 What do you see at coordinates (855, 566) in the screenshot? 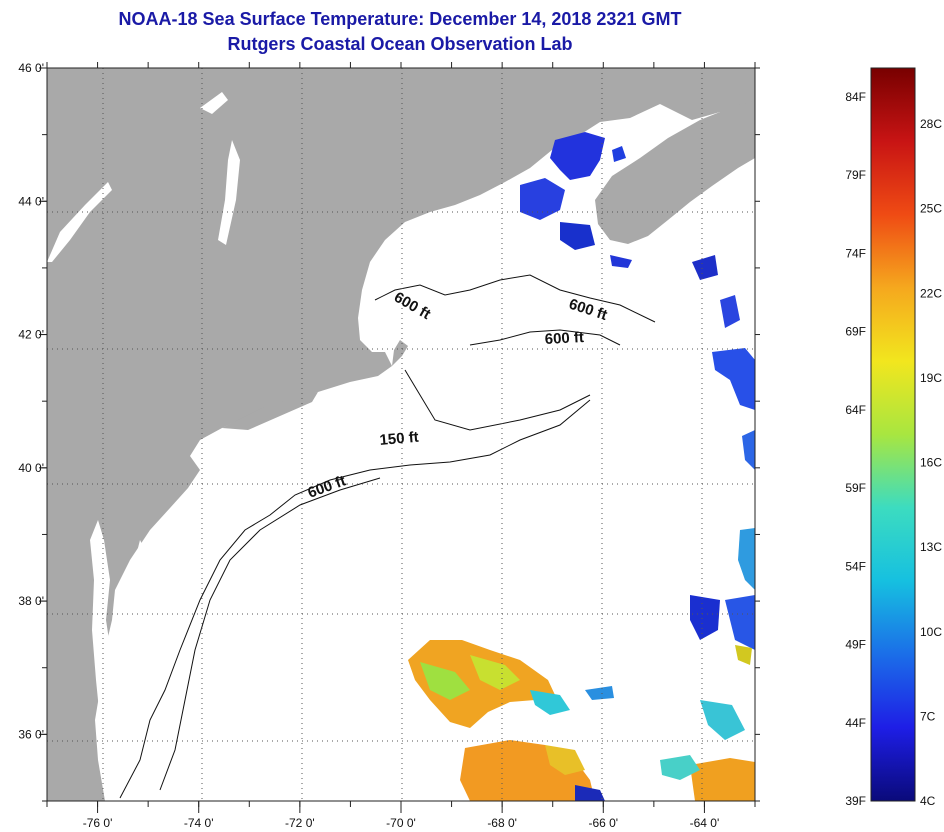
I see `colorbar-fahrenheit-label: 54F` at bounding box center [855, 566].